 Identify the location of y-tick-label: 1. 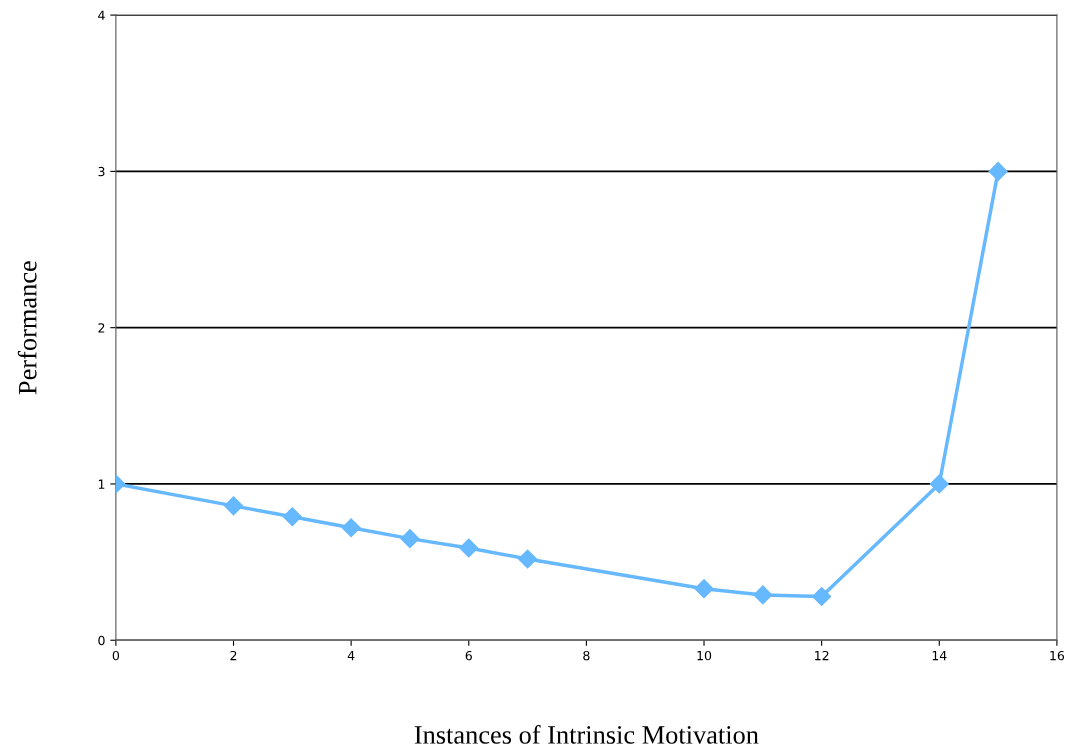
(101, 484).